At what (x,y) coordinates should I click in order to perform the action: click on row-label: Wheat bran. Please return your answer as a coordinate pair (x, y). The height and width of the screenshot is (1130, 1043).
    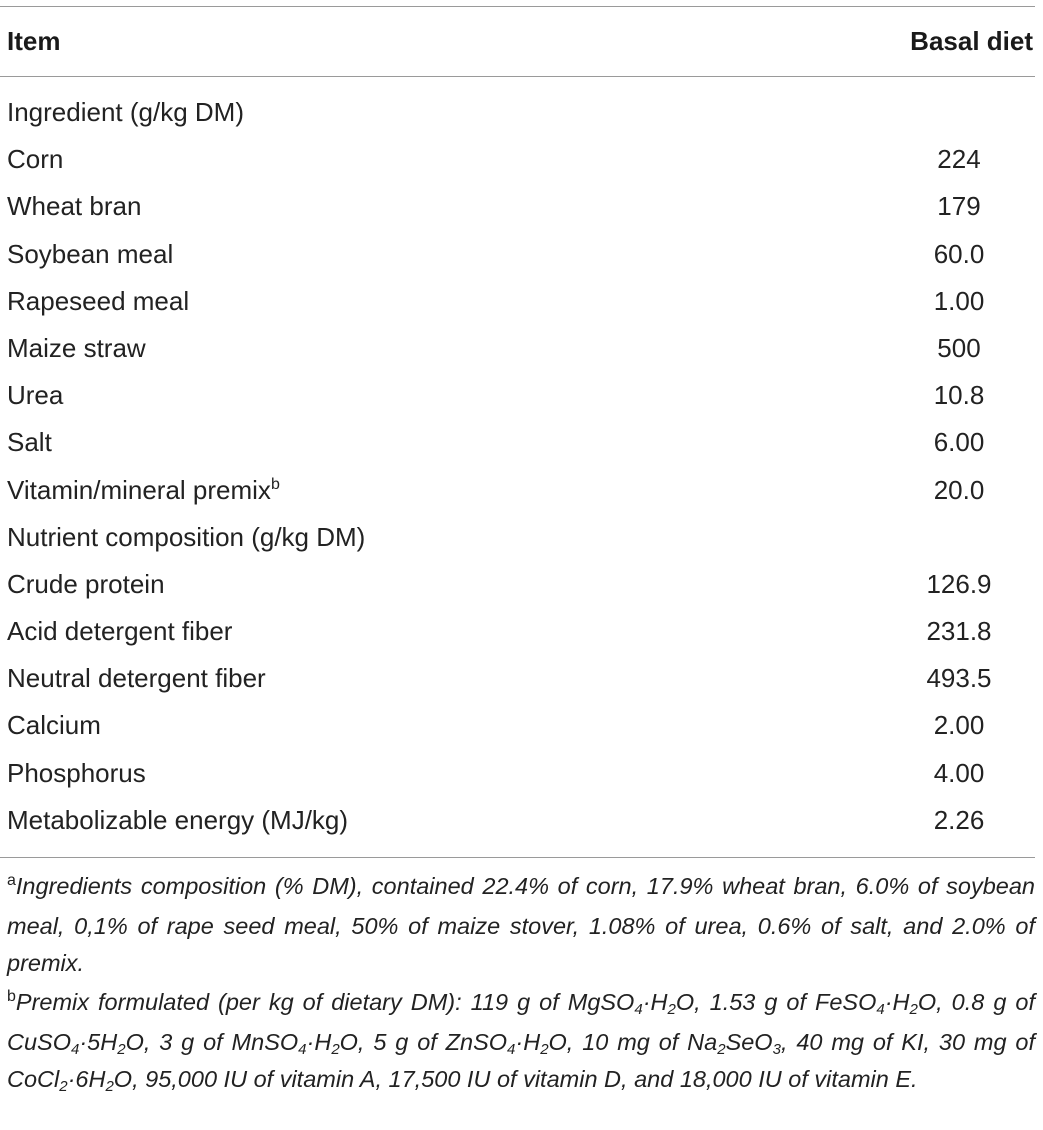
    Looking at the image, I should click on (74, 206).